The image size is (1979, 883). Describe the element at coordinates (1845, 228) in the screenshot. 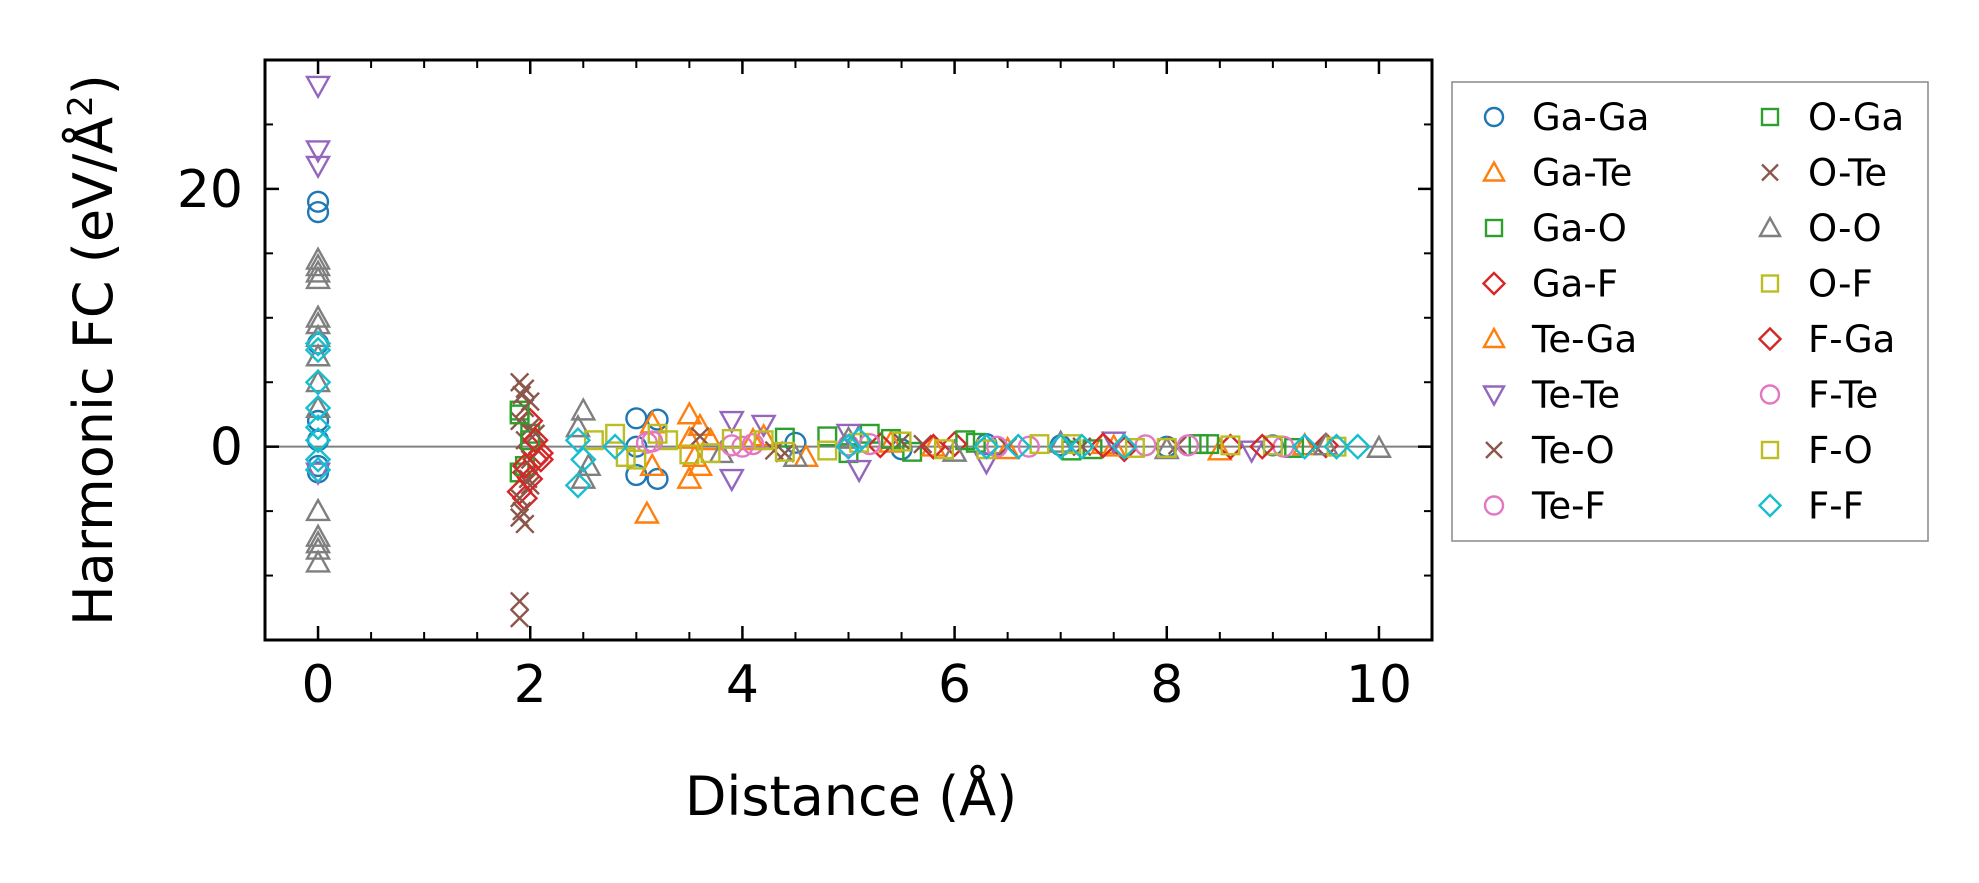

I see `legend-label-o-o: O-O` at that location.